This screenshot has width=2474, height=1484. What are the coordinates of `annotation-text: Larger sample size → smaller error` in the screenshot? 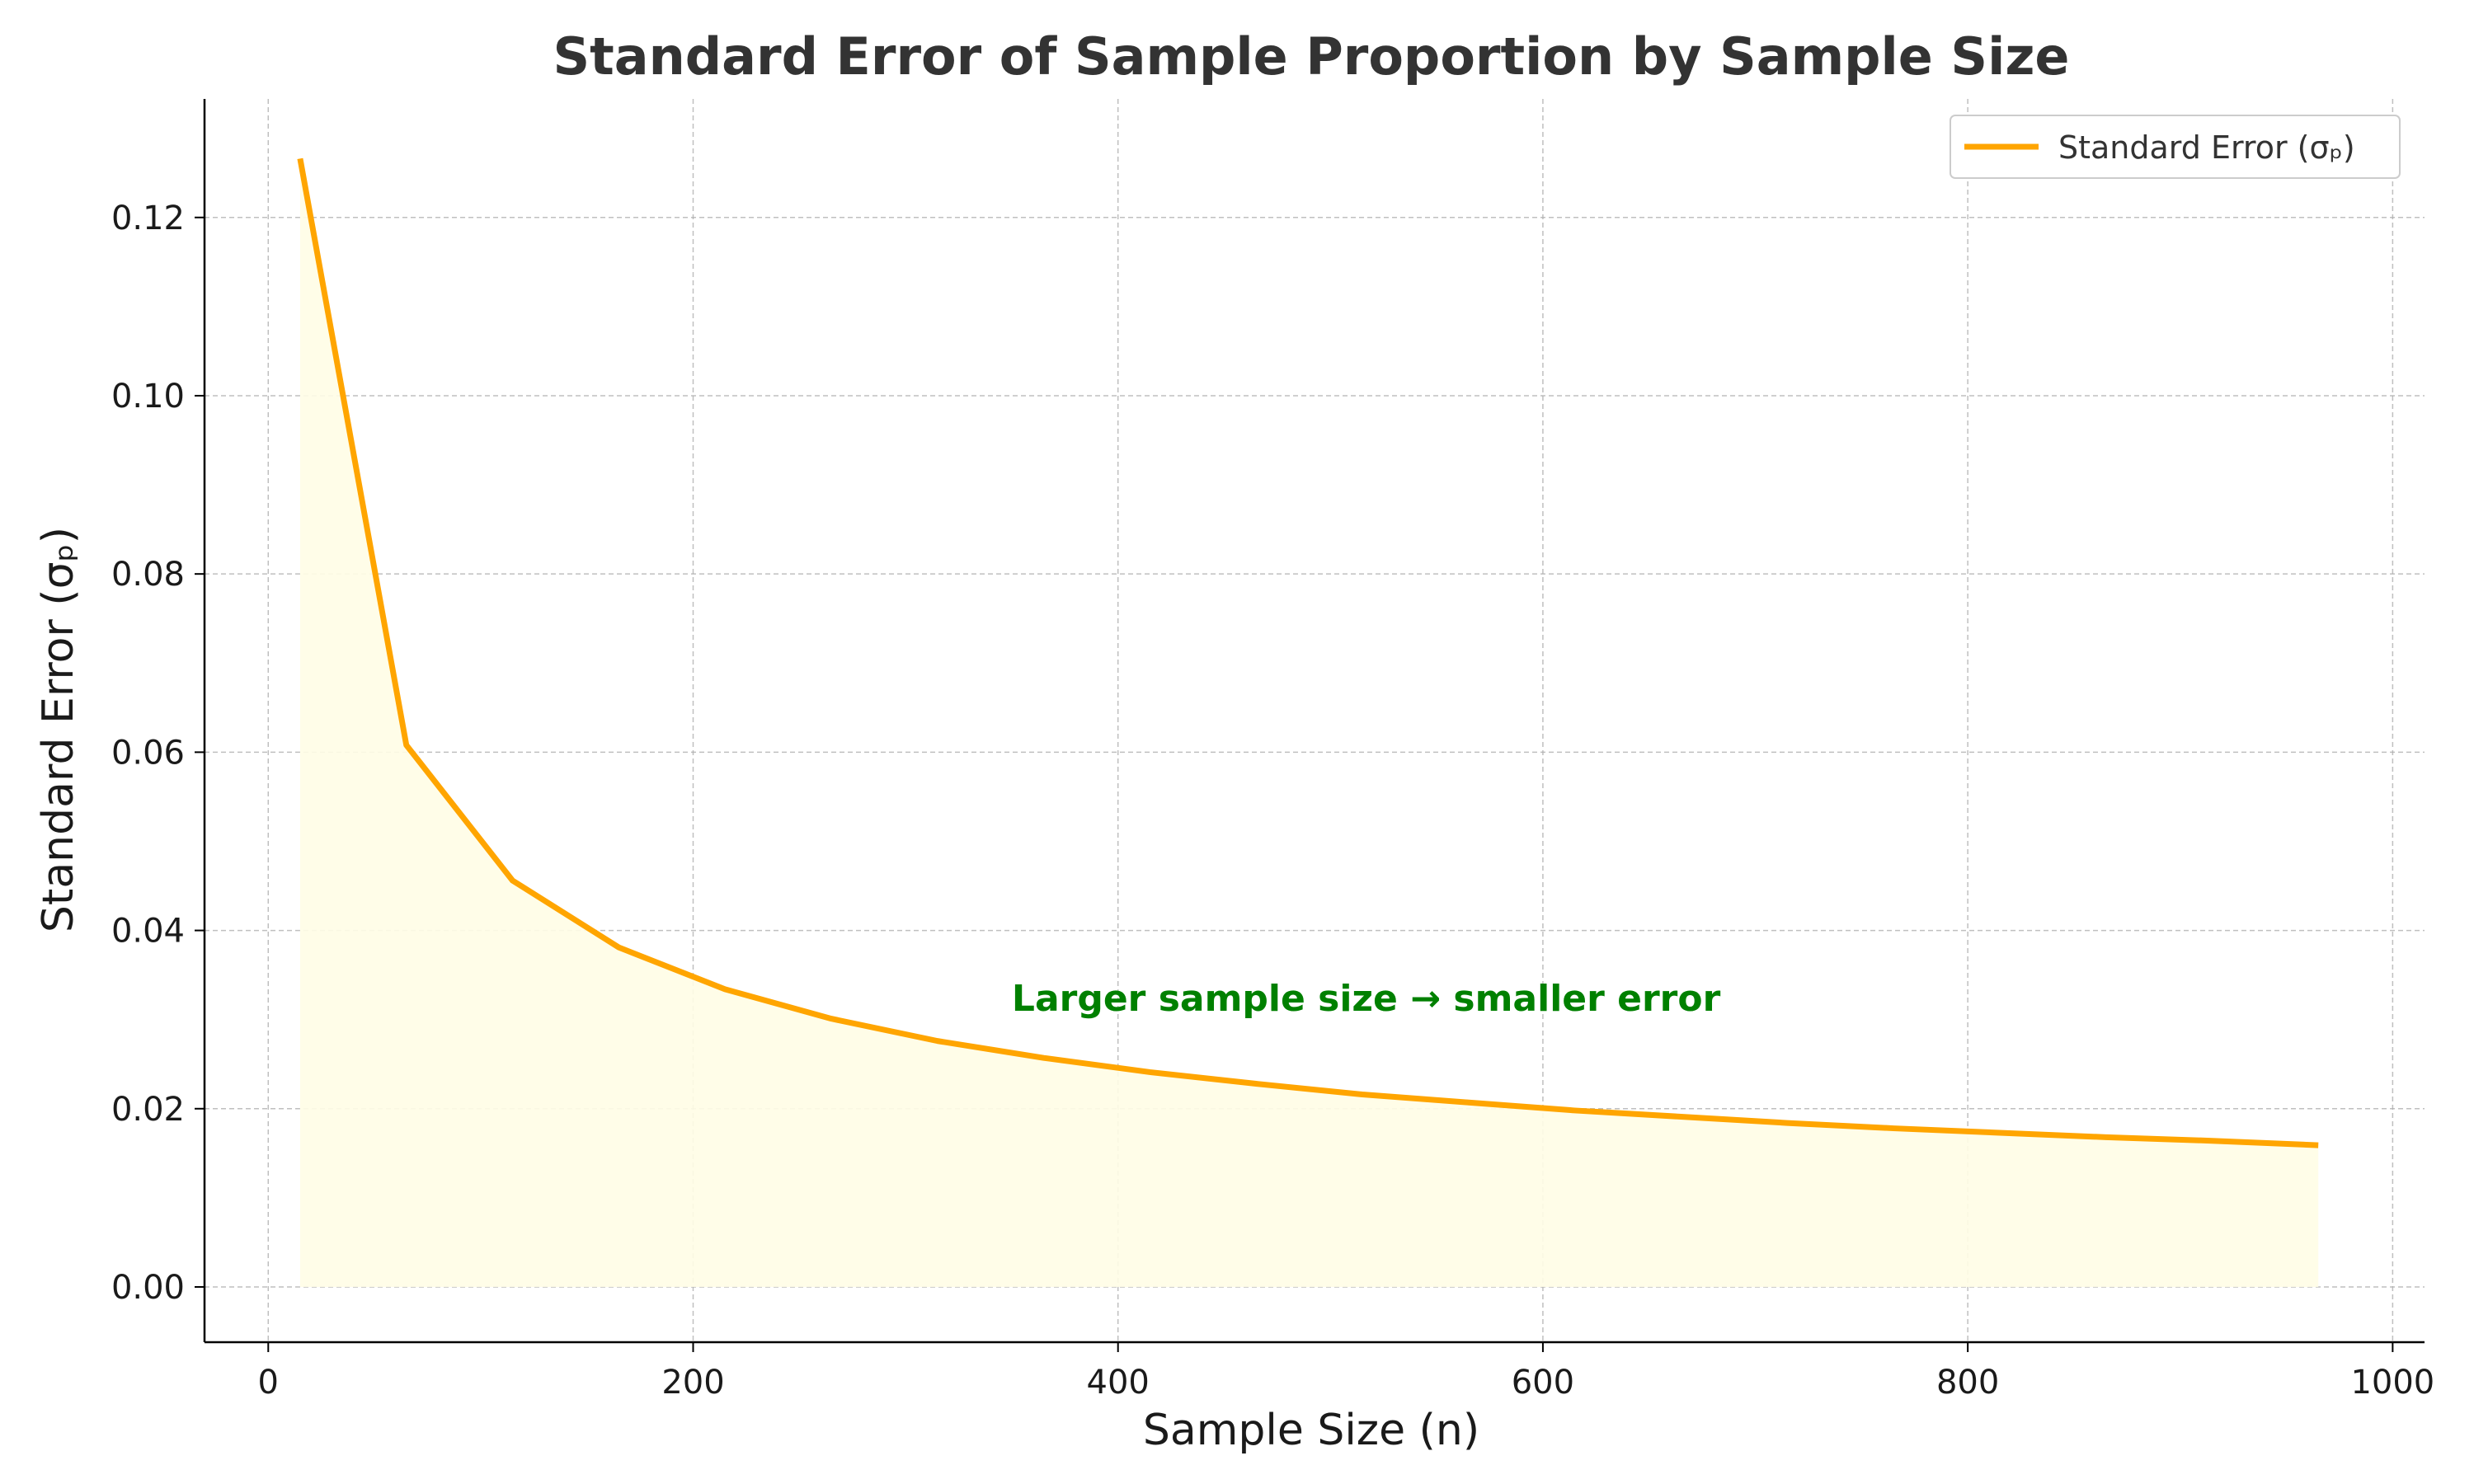 It's located at (1366, 999).